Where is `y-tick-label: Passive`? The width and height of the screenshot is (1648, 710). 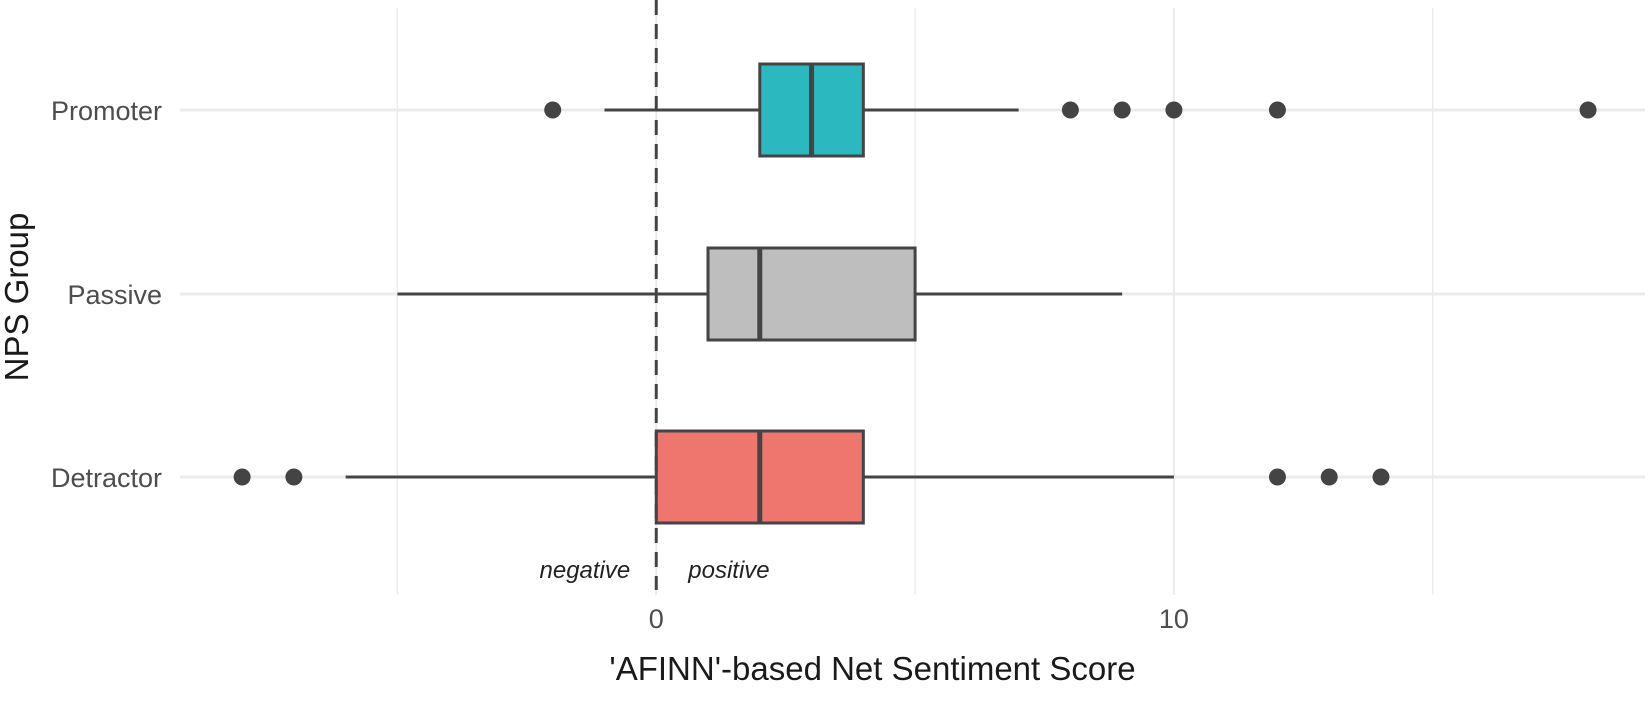 y-tick-label: Passive is located at coordinates (114, 295).